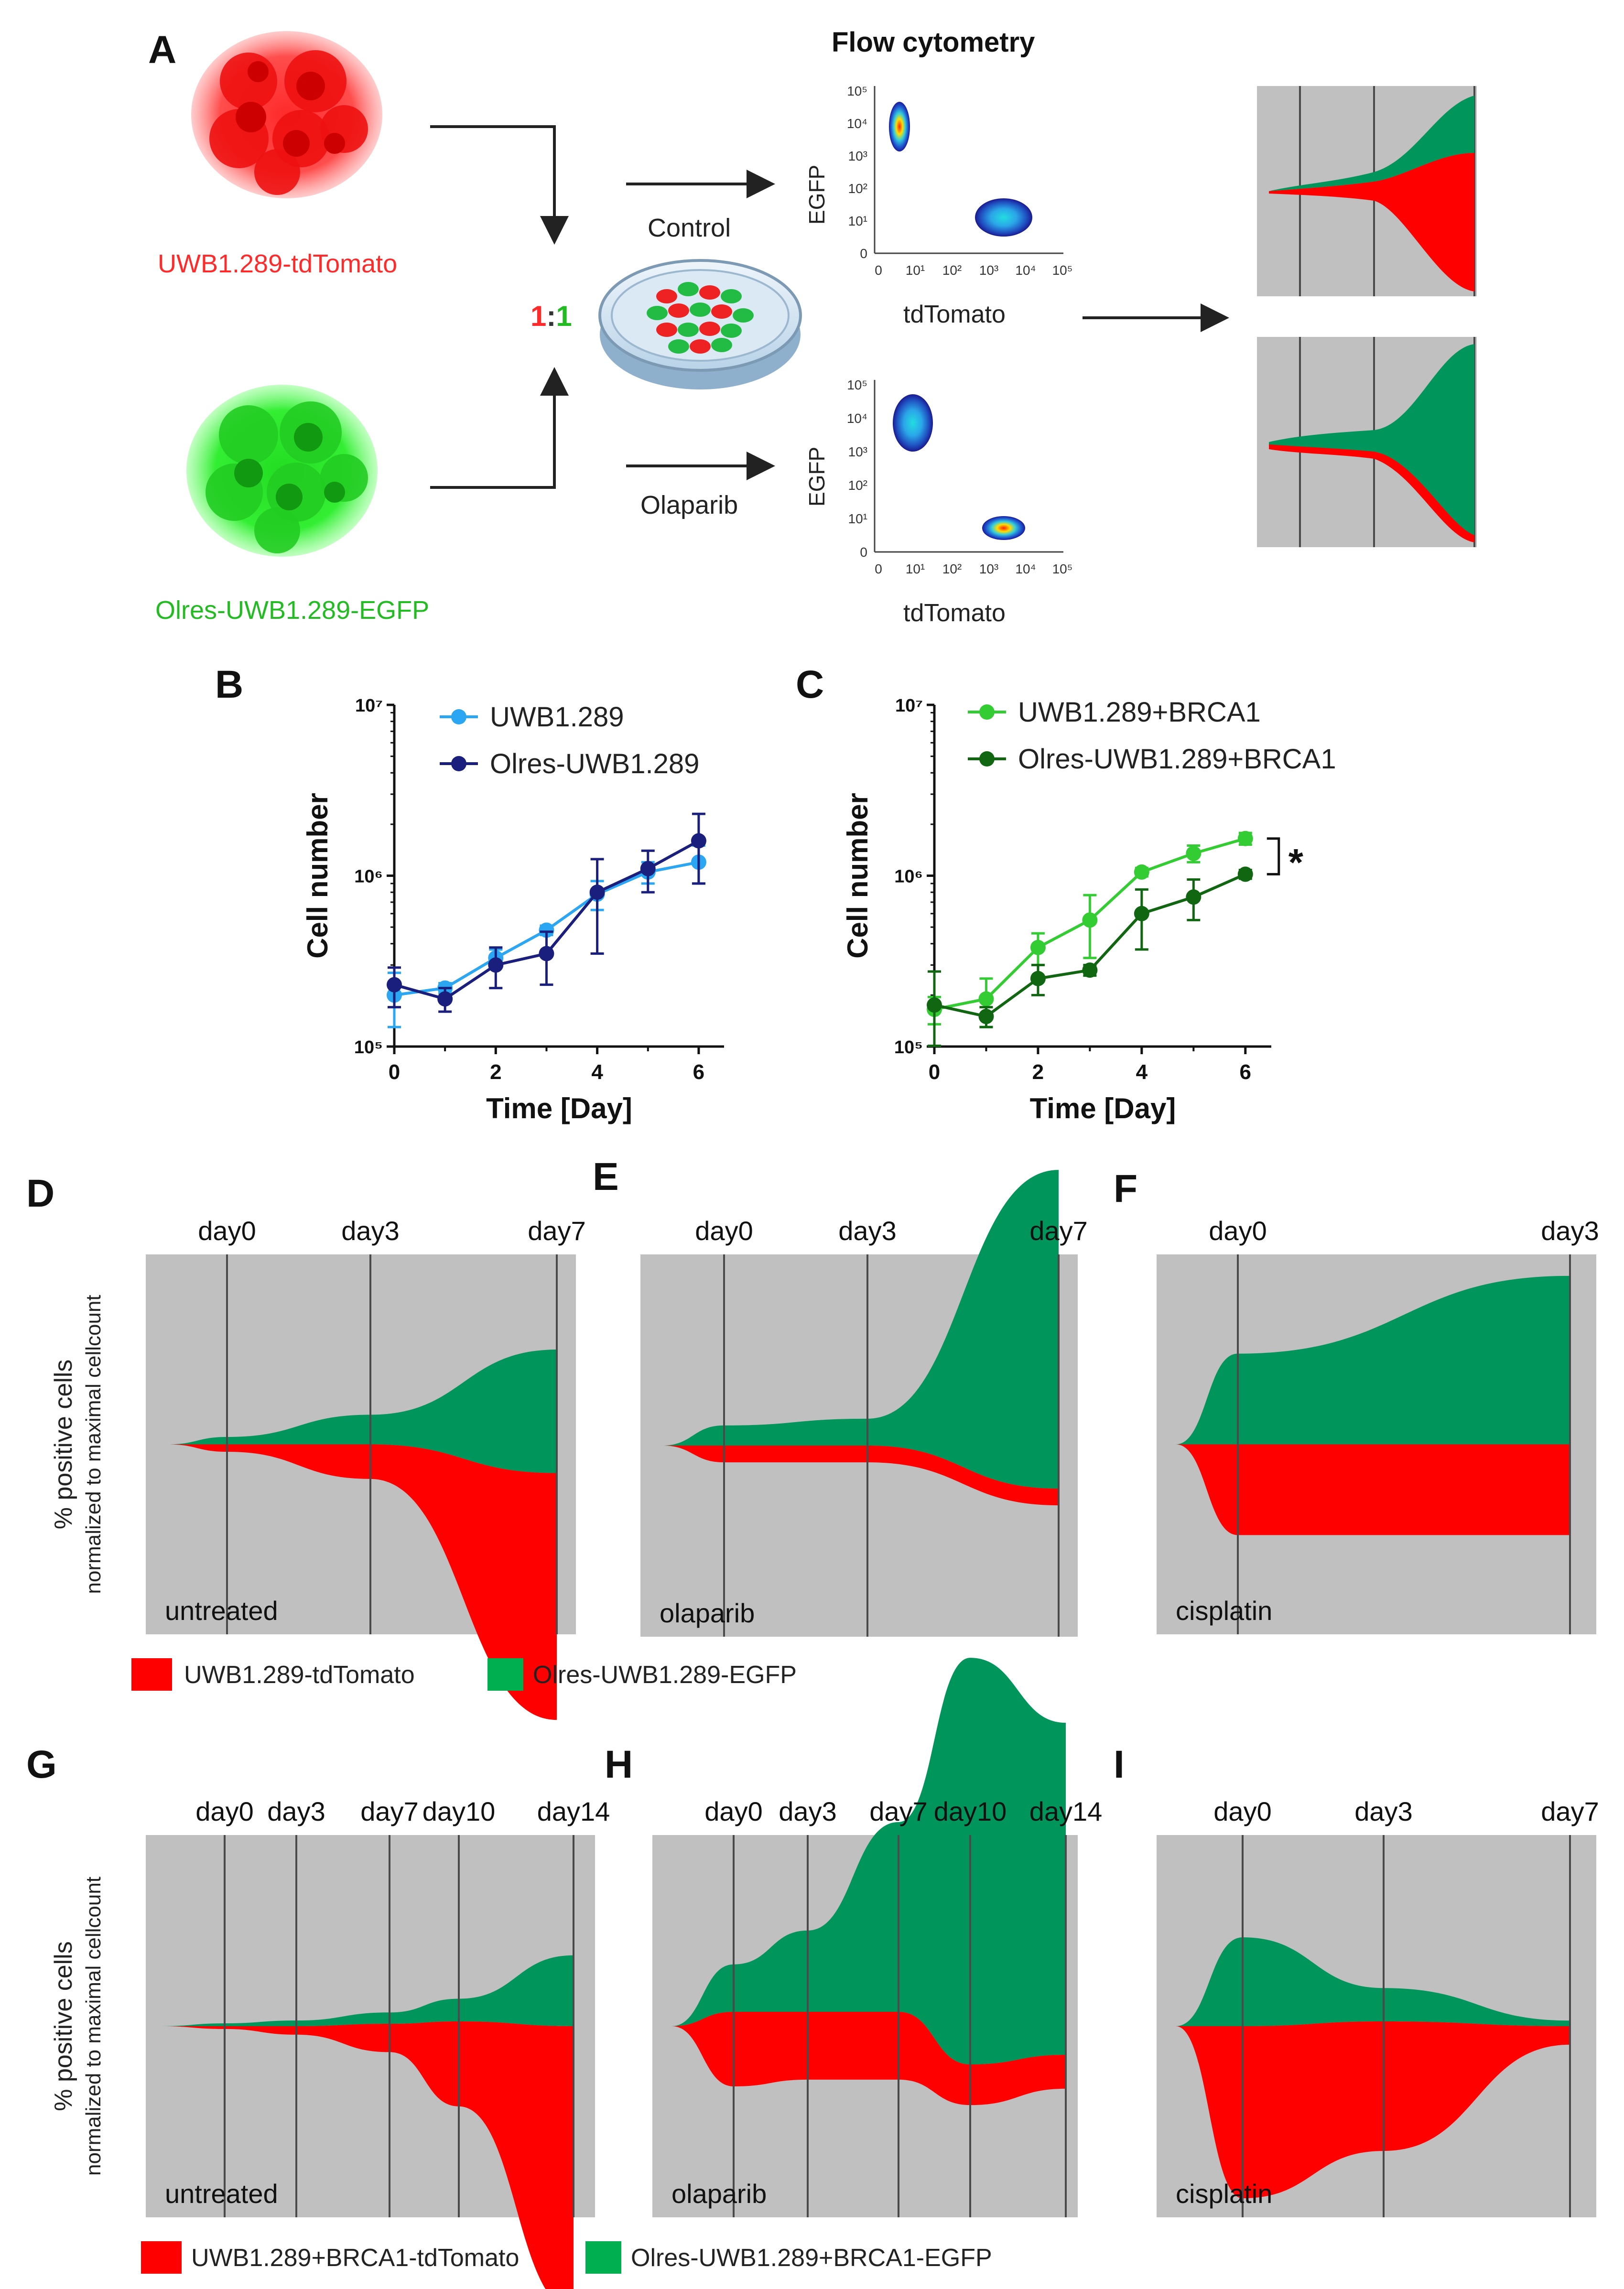 This screenshot has width=1624, height=2289. I want to click on flow-population-tomato, so click(1004, 217).